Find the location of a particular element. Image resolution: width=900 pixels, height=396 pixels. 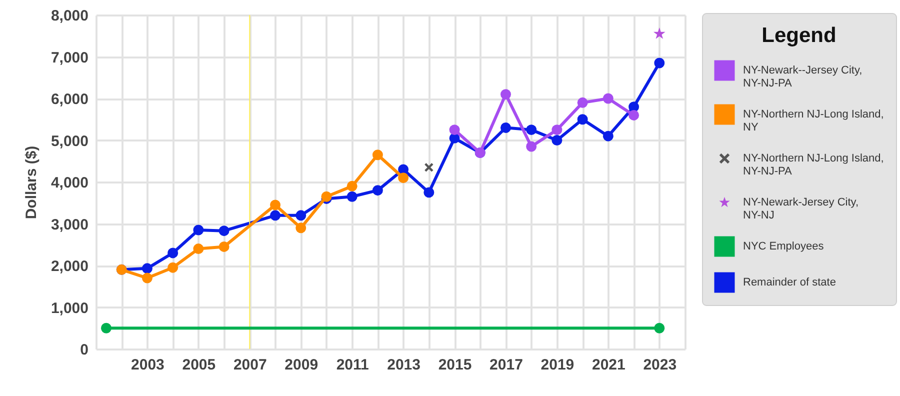

x-tick-label: 2011 is located at coordinates (352, 365).